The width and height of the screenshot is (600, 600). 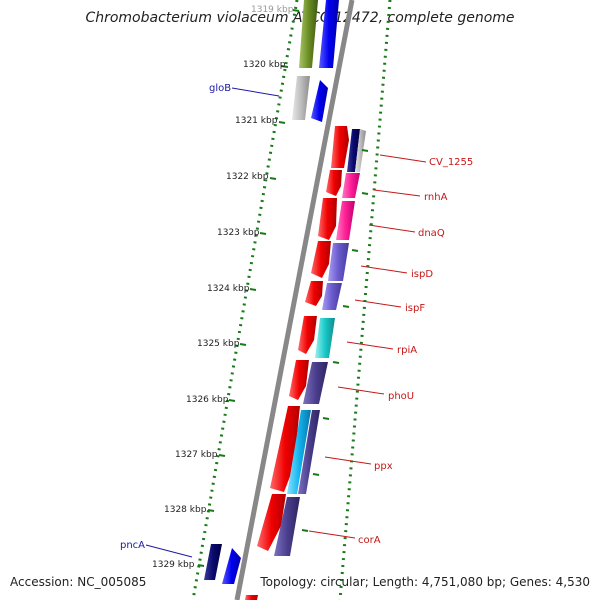 What do you see at coordinates (415, 308) in the screenshot?
I see `gene-label-ispF: ispF` at bounding box center [415, 308].